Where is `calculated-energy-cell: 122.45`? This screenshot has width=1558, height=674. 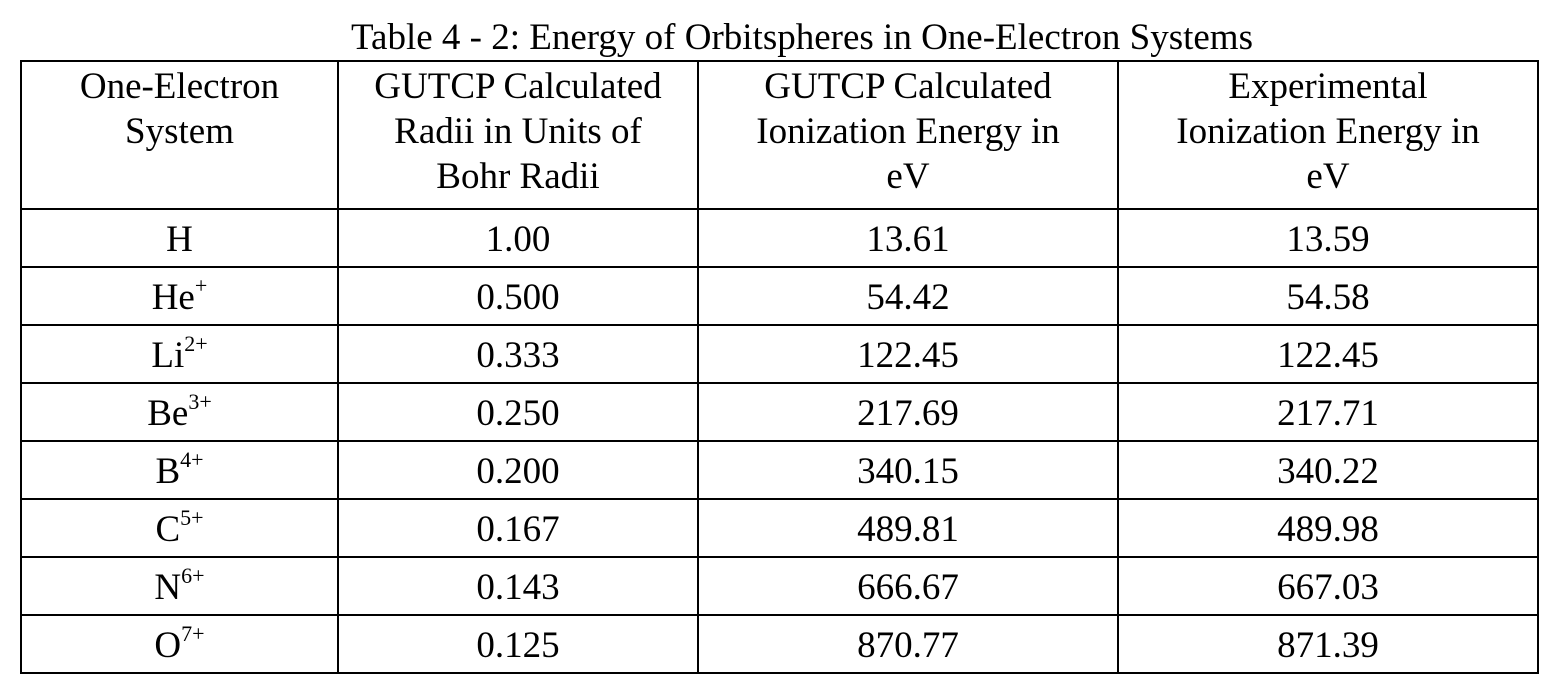
calculated-energy-cell: 122.45 is located at coordinates (908, 354).